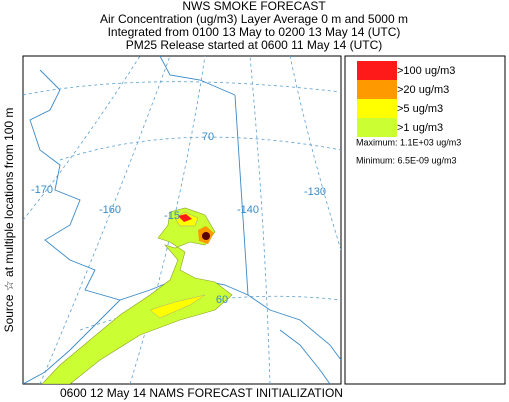 This screenshot has height=402, width=509. I want to click on title: NWS SMOKE FORECAST, so click(254, 6).